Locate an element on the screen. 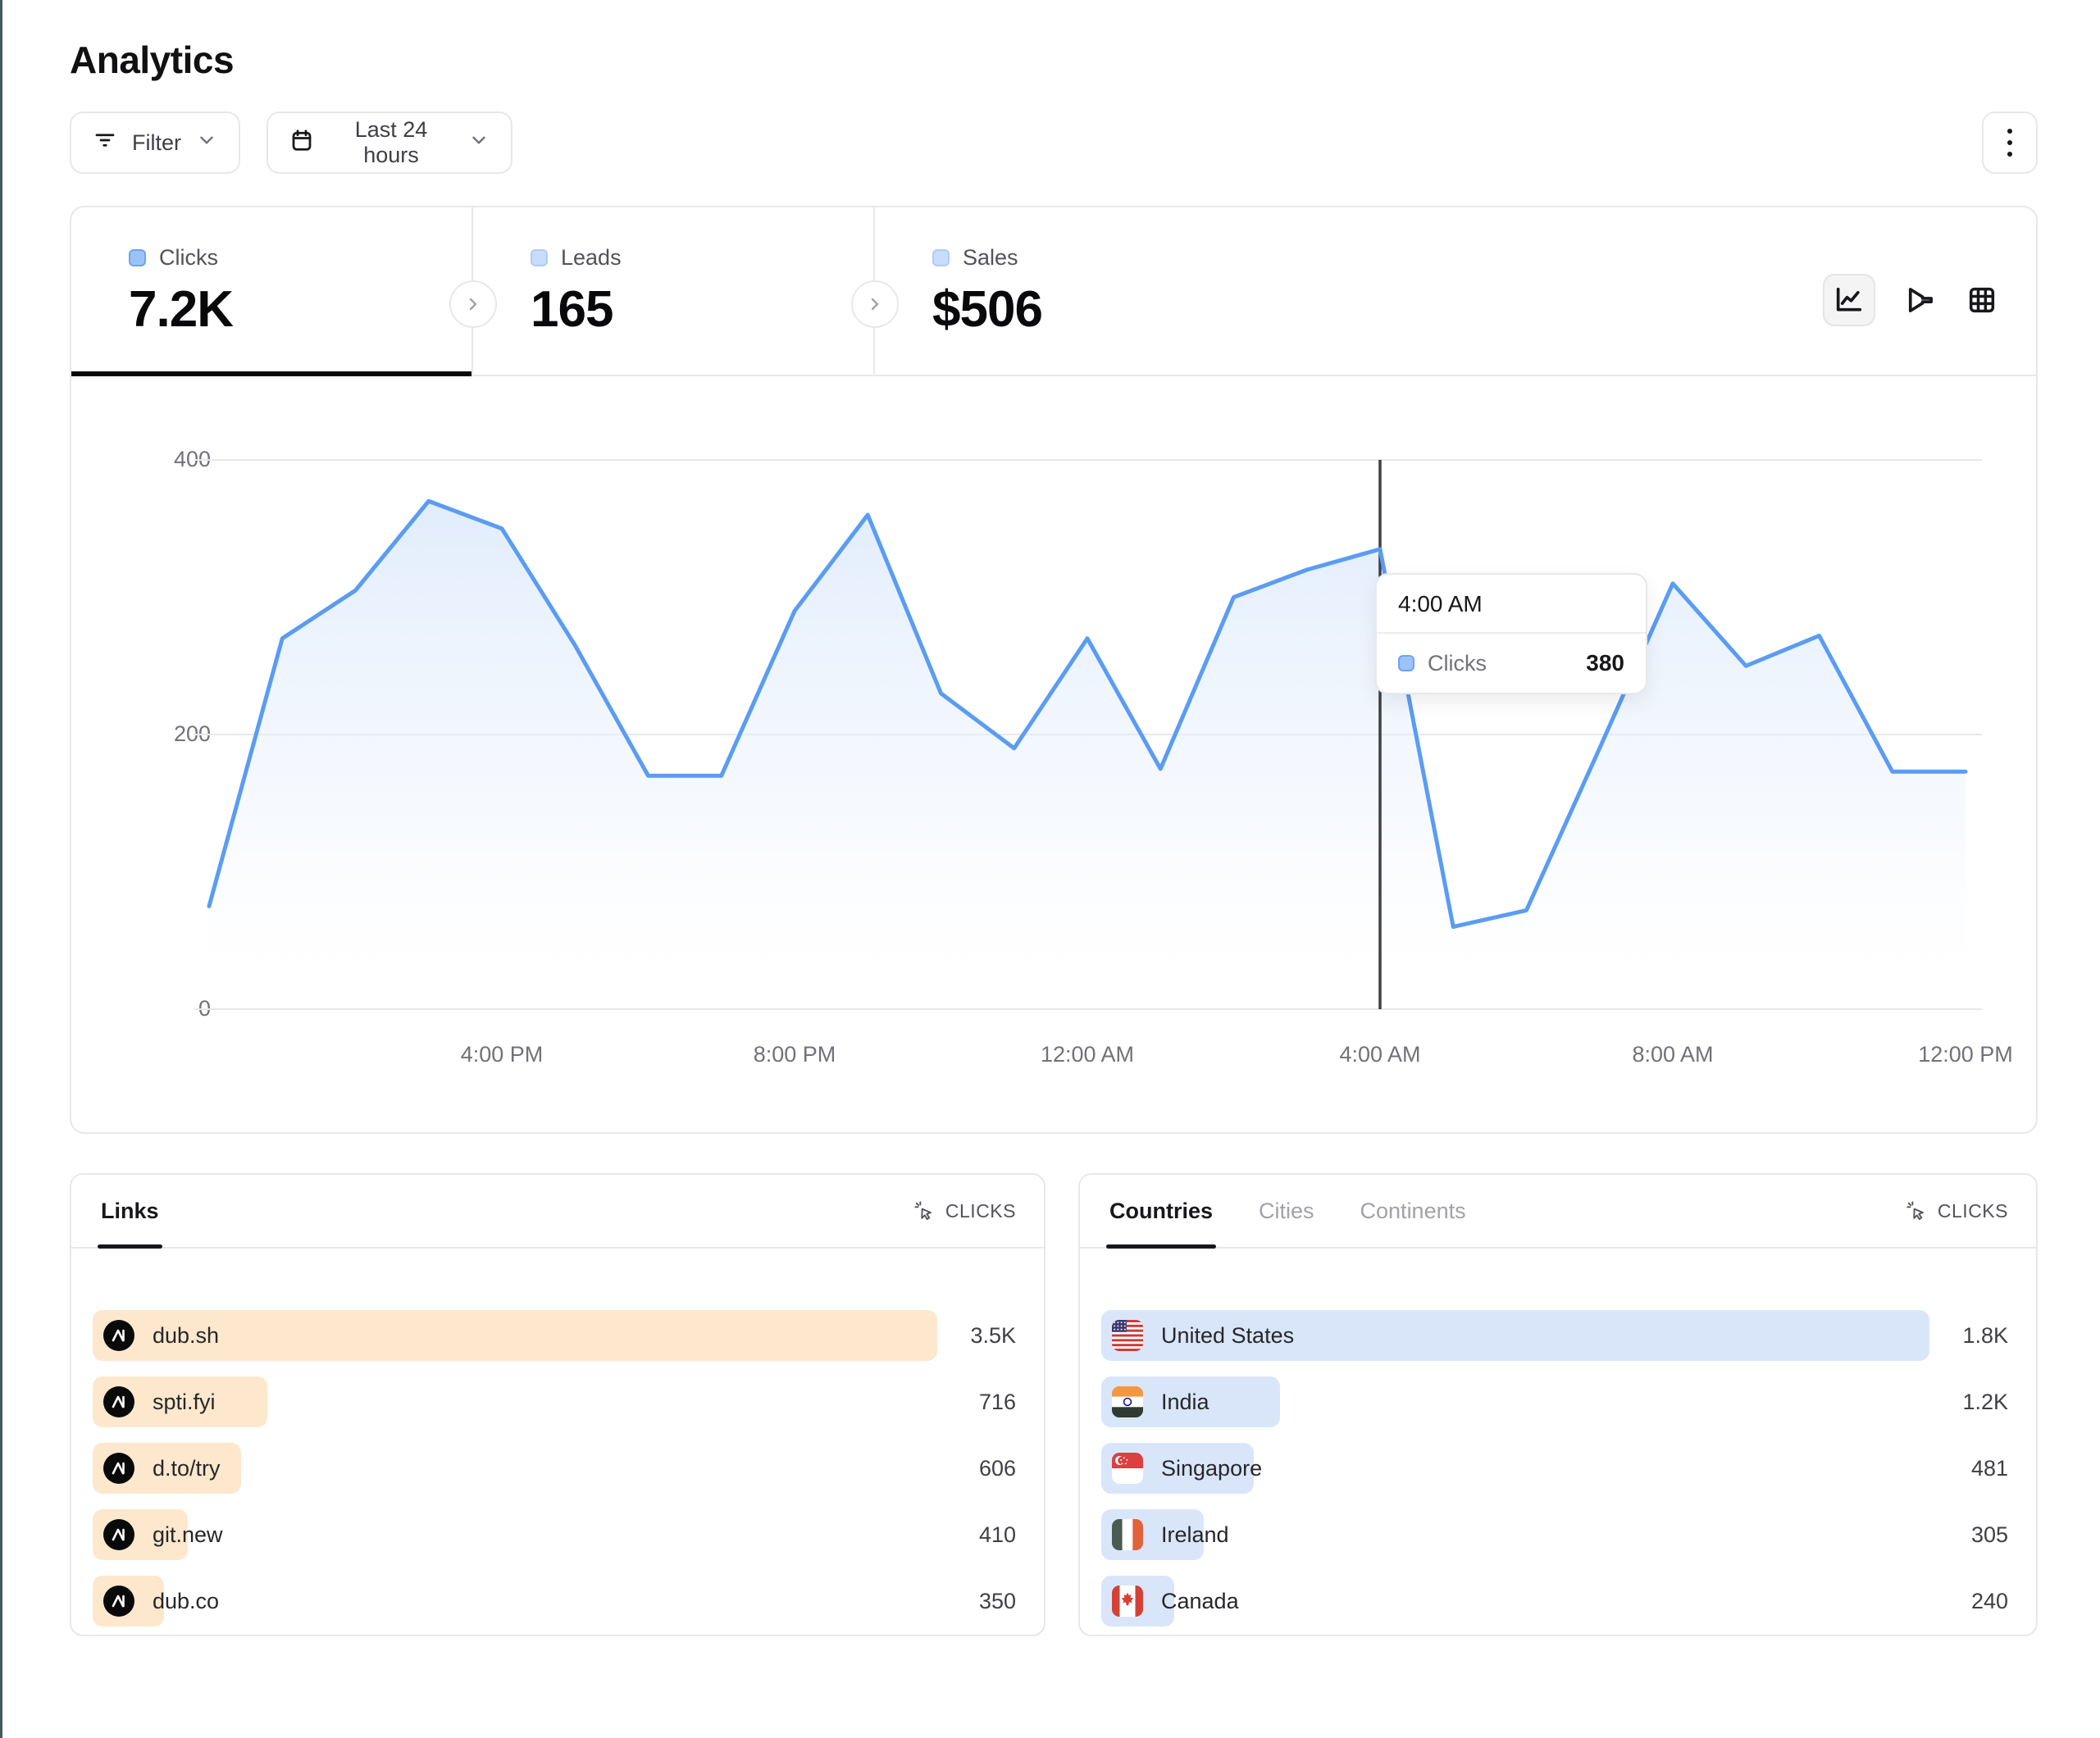 This screenshot has height=1738, width=2100. row-value: 305 is located at coordinates (1989, 1534).